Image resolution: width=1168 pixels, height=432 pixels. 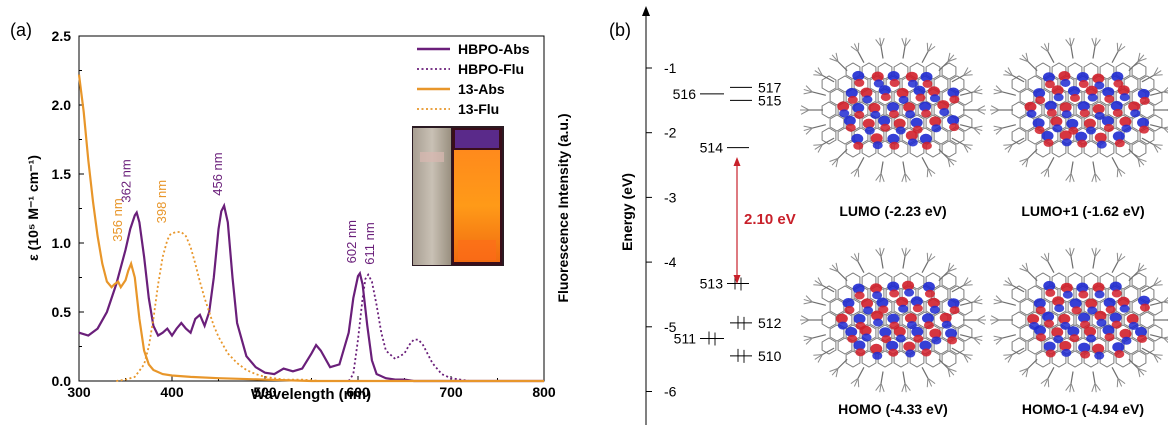 What do you see at coordinates (670, 133) in the screenshot?
I see `energy-tick-label: -2` at bounding box center [670, 133].